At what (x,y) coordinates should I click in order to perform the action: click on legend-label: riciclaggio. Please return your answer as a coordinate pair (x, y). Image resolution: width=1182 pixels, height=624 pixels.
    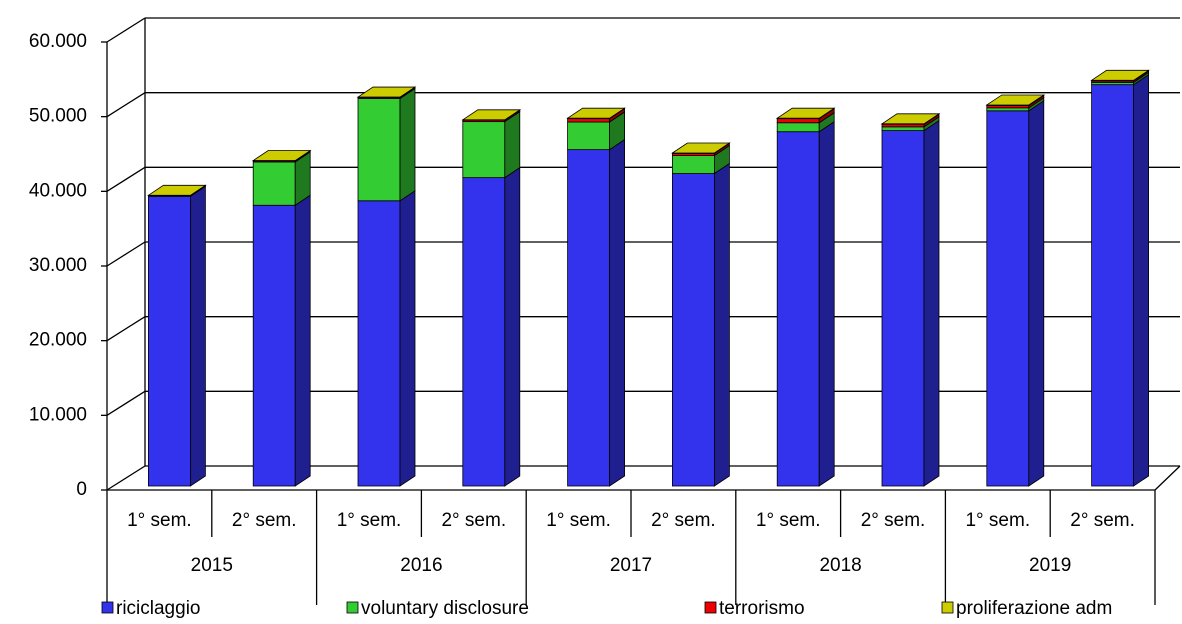
    Looking at the image, I should click on (158, 608).